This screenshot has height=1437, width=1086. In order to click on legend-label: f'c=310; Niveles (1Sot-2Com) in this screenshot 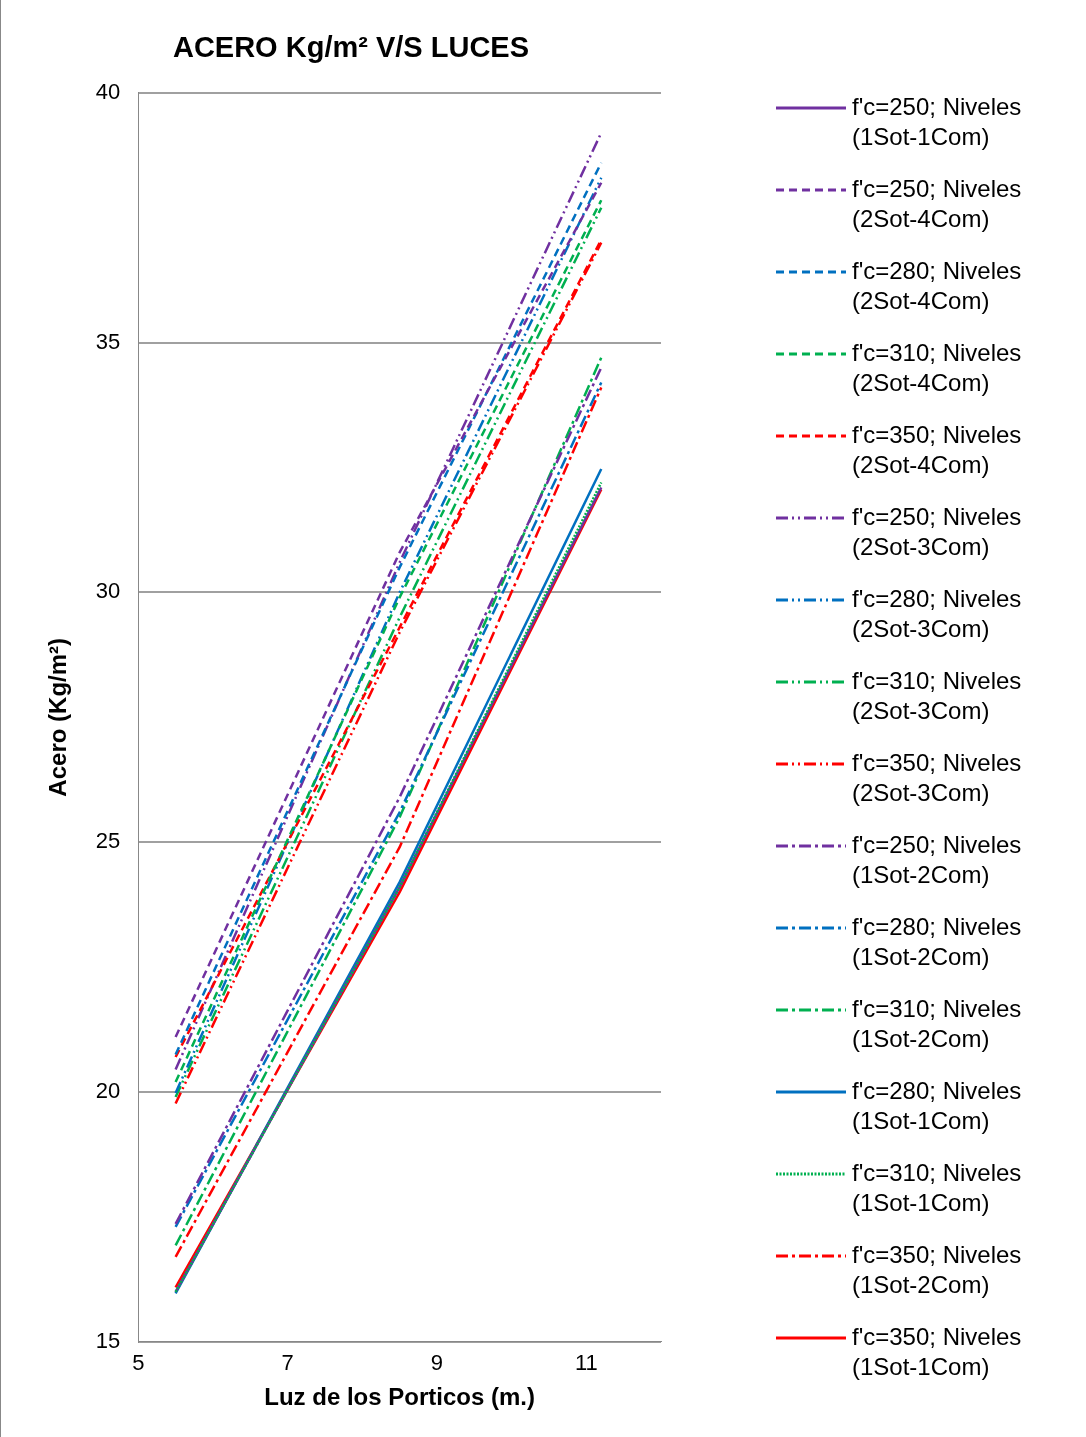, I will do `click(937, 1024)`.